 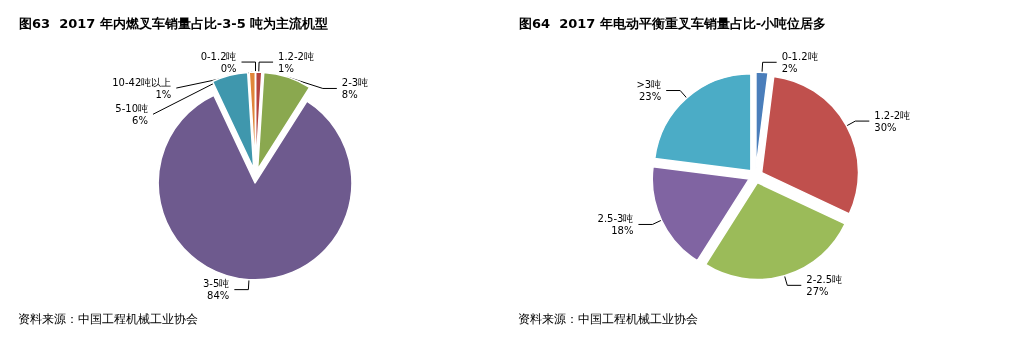 What do you see at coordinates (131, 108) in the screenshot?
I see `slice-label: 5-10吨` at bounding box center [131, 108].